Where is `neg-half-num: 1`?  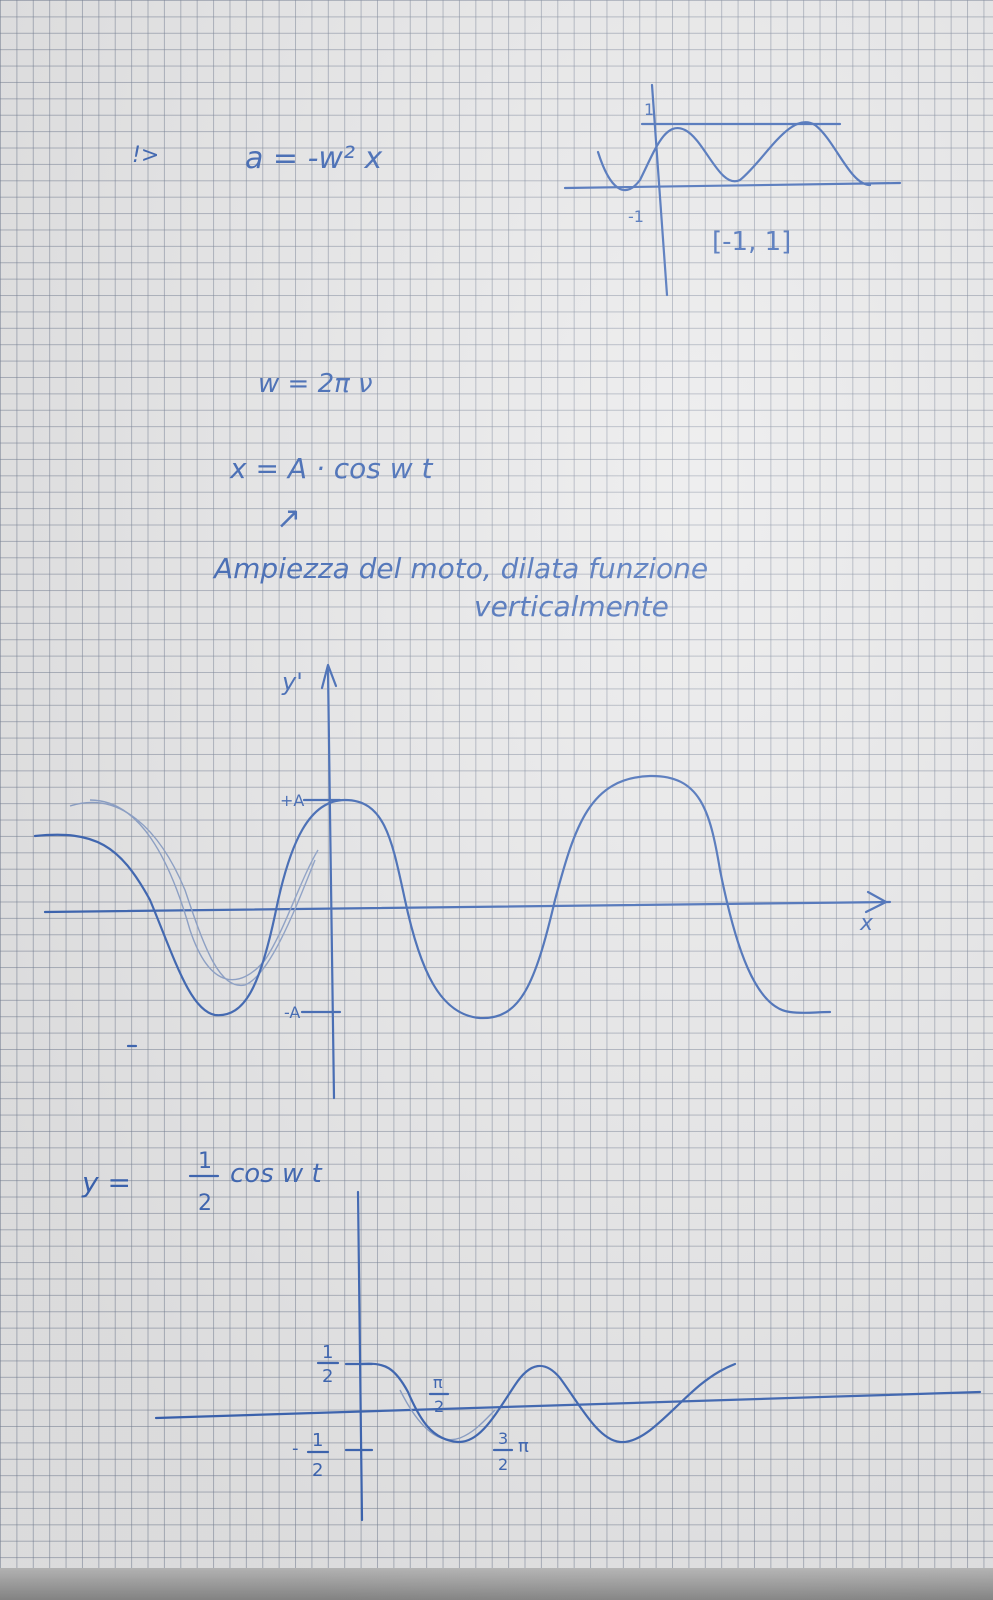 neg-half-num: 1 is located at coordinates (317, 1440).